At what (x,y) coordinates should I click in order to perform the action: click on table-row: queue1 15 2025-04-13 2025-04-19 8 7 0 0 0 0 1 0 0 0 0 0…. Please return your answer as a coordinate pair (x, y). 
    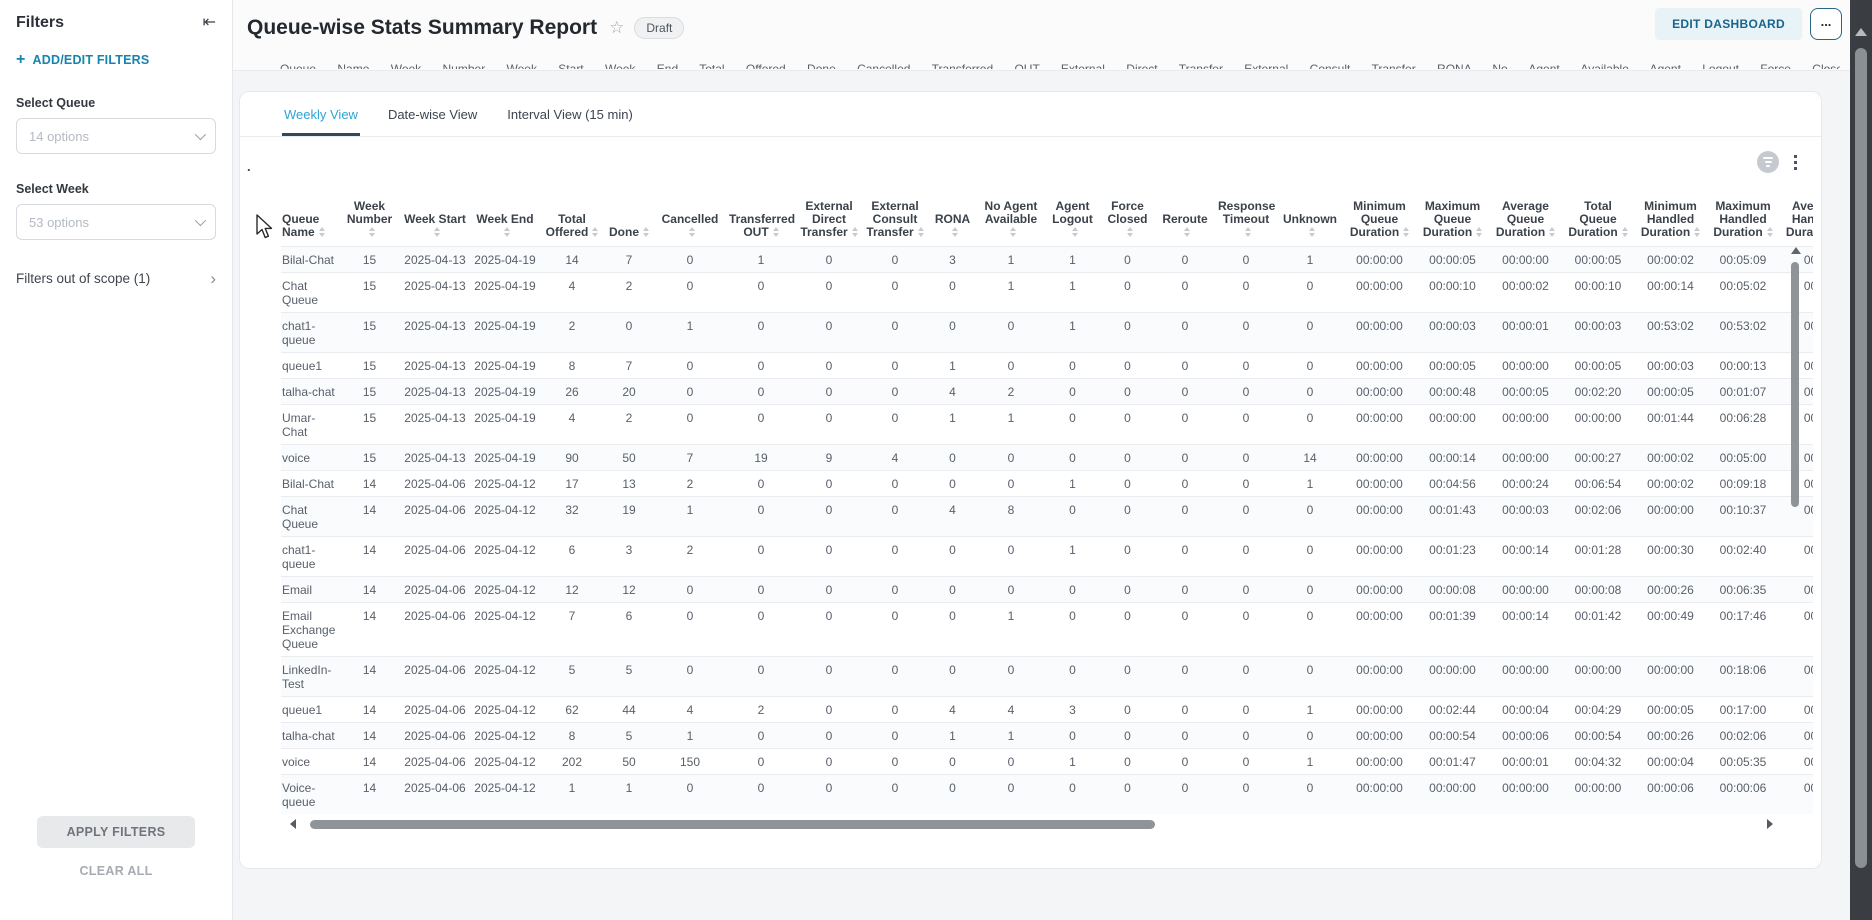
    Looking at the image, I should click on (1047, 365).